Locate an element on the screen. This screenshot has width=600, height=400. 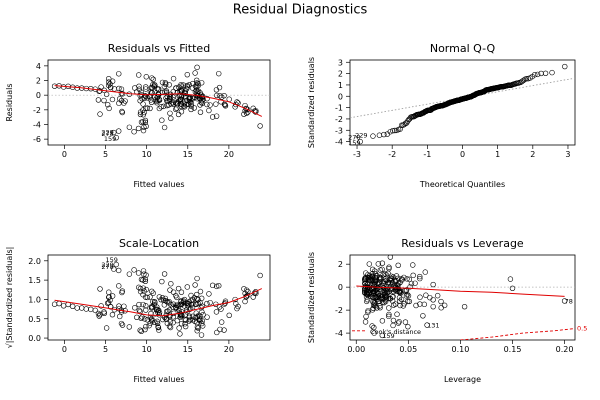
point-label: 229 is located at coordinates (107, 132).